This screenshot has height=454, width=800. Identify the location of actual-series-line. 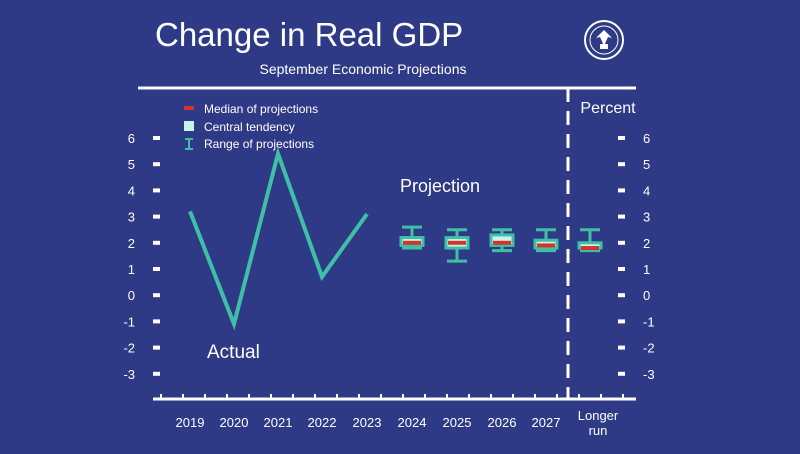
(278, 239).